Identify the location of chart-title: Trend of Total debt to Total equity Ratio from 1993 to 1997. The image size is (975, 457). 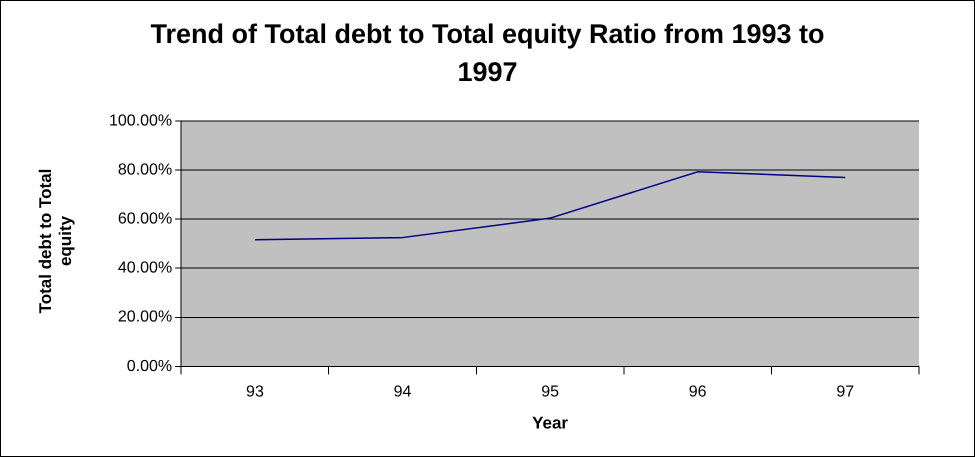
(487, 53).